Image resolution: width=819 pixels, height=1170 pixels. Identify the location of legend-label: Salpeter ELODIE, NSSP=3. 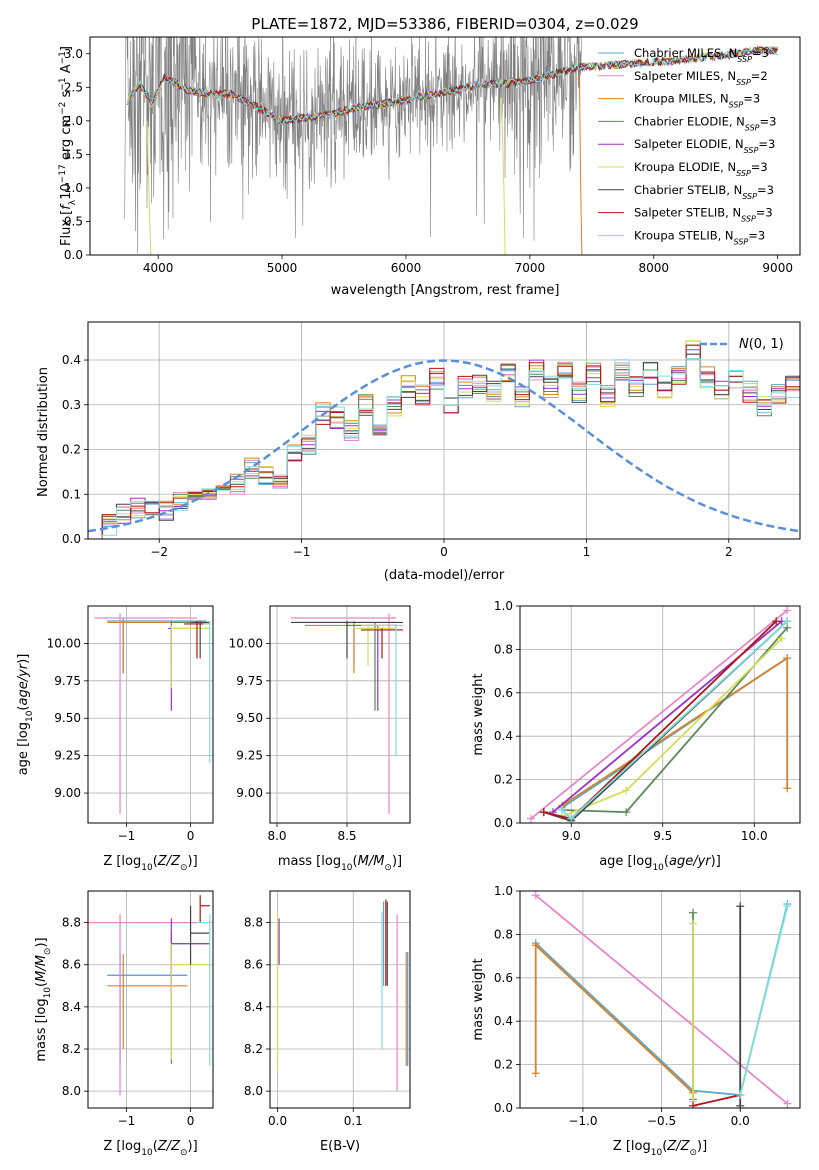
(704, 146).